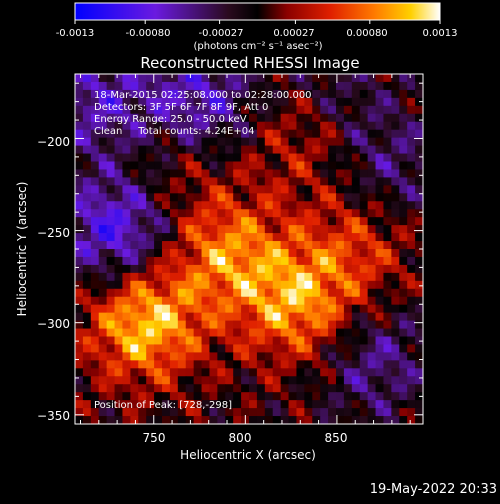 The image size is (500, 504). I want to click on colorbar-tick-label: -0.0013, so click(75, 33).